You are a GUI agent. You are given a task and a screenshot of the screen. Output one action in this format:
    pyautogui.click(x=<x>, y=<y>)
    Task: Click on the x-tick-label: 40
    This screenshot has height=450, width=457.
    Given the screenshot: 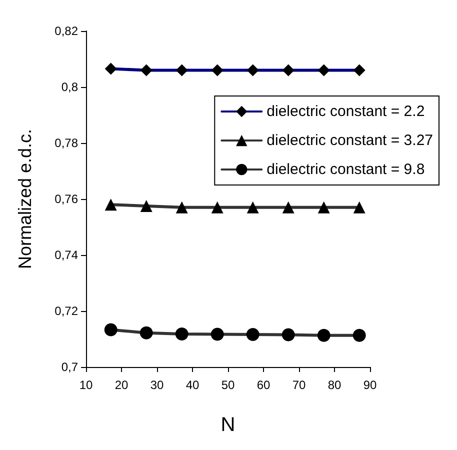 What is the action you would take?
    pyautogui.click(x=193, y=385)
    